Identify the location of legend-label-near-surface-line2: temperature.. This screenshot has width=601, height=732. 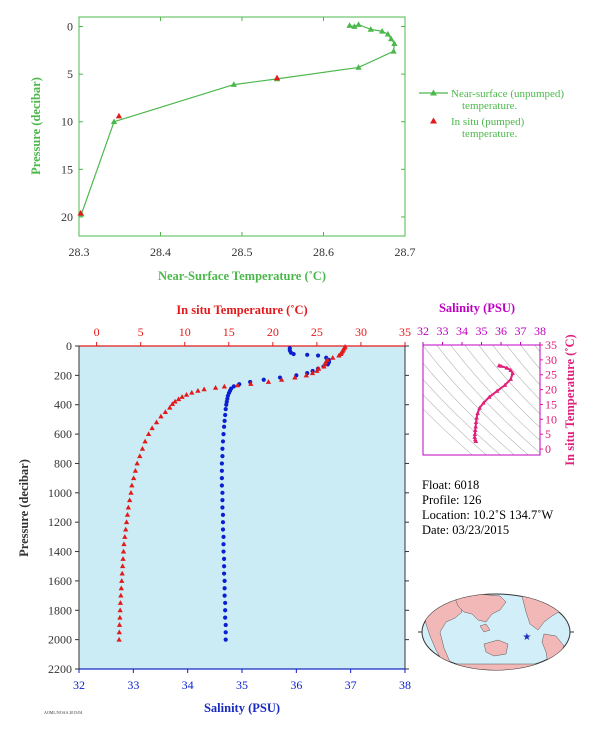
(490, 106).